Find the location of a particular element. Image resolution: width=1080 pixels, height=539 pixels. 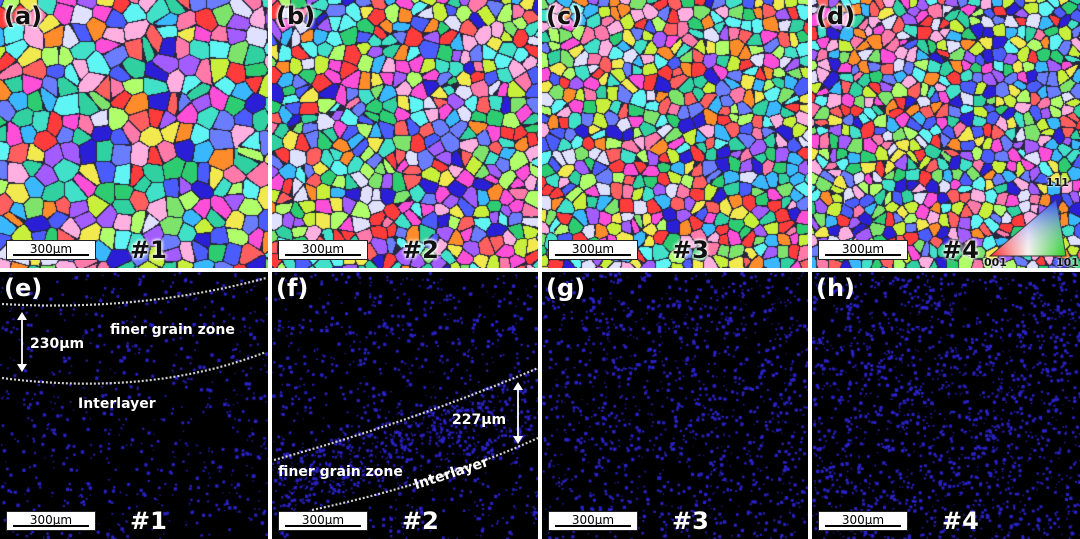

panel-label: (f) is located at coordinates (292, 288).